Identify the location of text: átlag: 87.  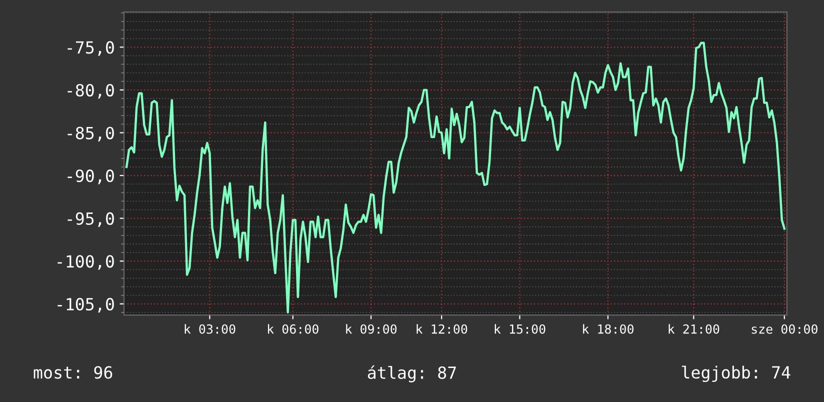
(412, 373).